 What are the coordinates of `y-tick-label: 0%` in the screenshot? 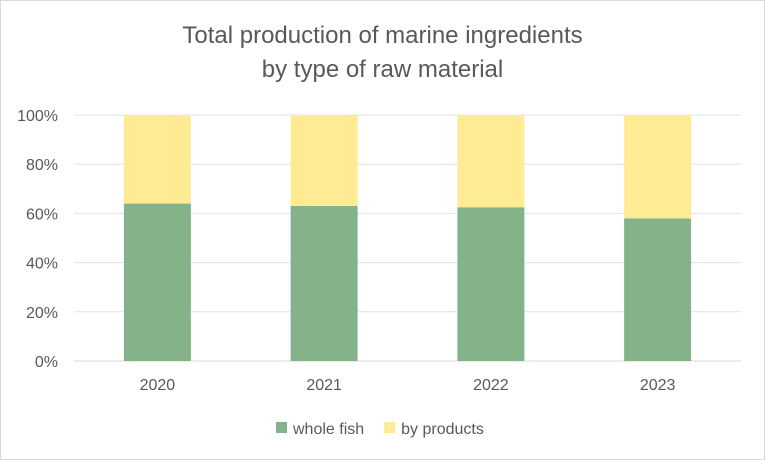 It's located at (46, 362).